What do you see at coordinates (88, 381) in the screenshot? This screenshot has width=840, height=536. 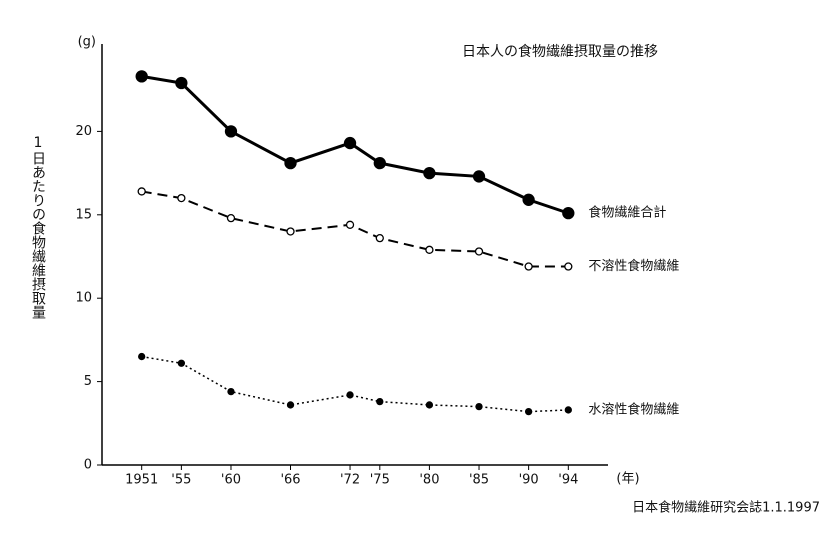 I see `y-tick-label: 5` at bounding box center [88, 381].